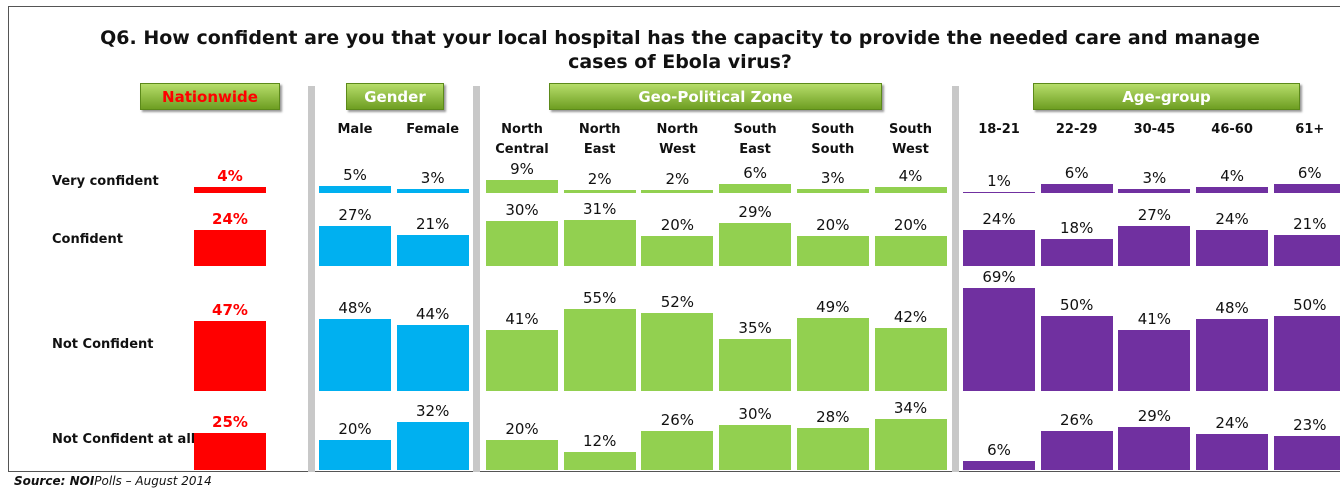 This screenshot has width=1340, height=489. What do you see at coordinates (1154, 129) in the screenshot?
I see `column-header: 30-45` at bounding box center [1154, 129].